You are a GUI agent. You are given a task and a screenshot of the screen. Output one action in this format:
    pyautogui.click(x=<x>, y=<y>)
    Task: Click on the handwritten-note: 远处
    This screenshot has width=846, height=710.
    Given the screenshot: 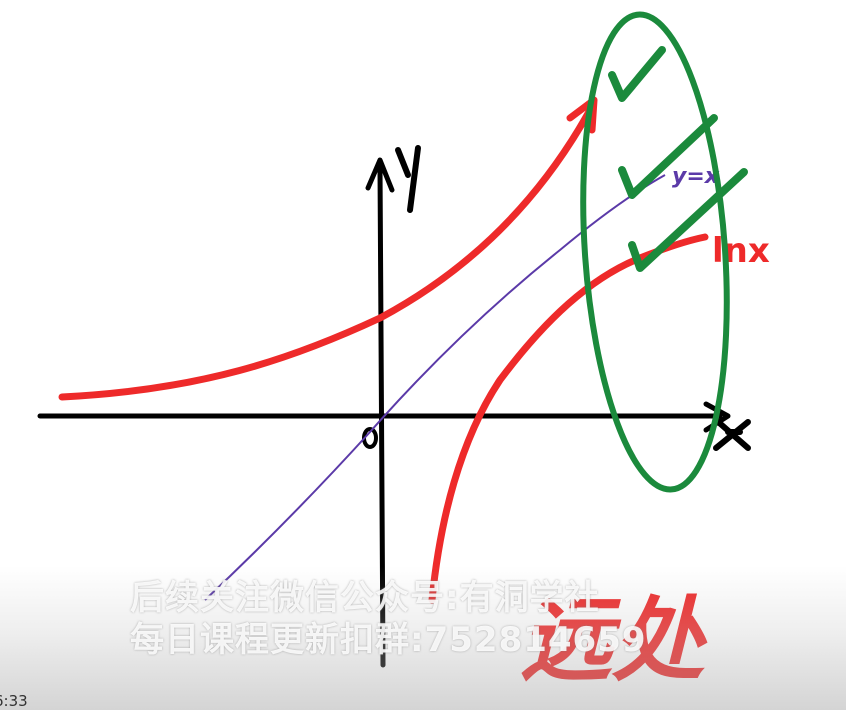 What is the action you would take?
    pyautogui.click(x=614, y=640)
    